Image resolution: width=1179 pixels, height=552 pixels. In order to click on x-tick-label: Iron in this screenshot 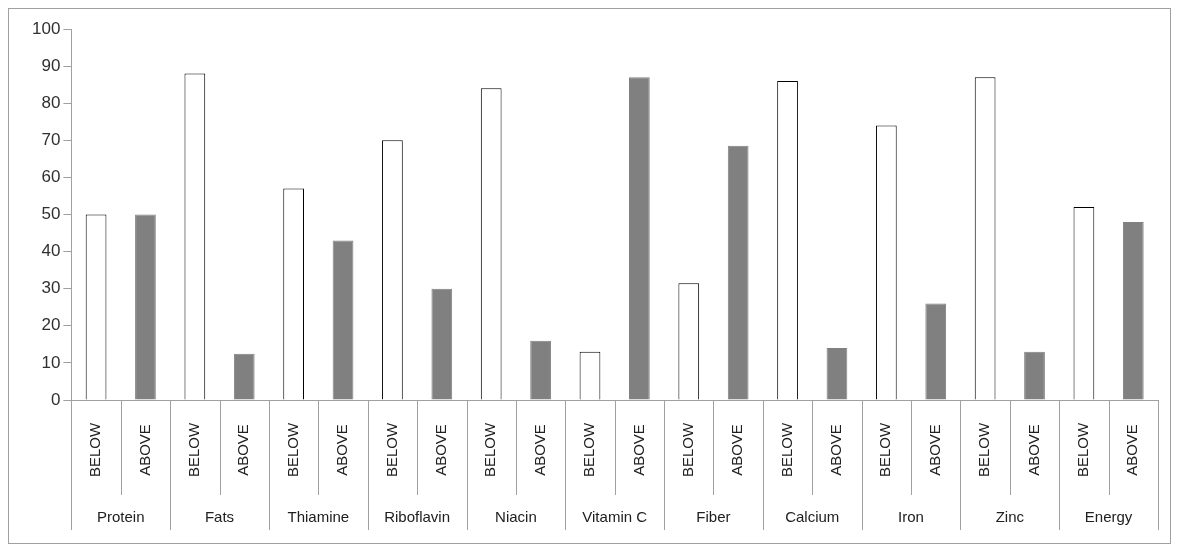, I will do `click(911, 517)`.